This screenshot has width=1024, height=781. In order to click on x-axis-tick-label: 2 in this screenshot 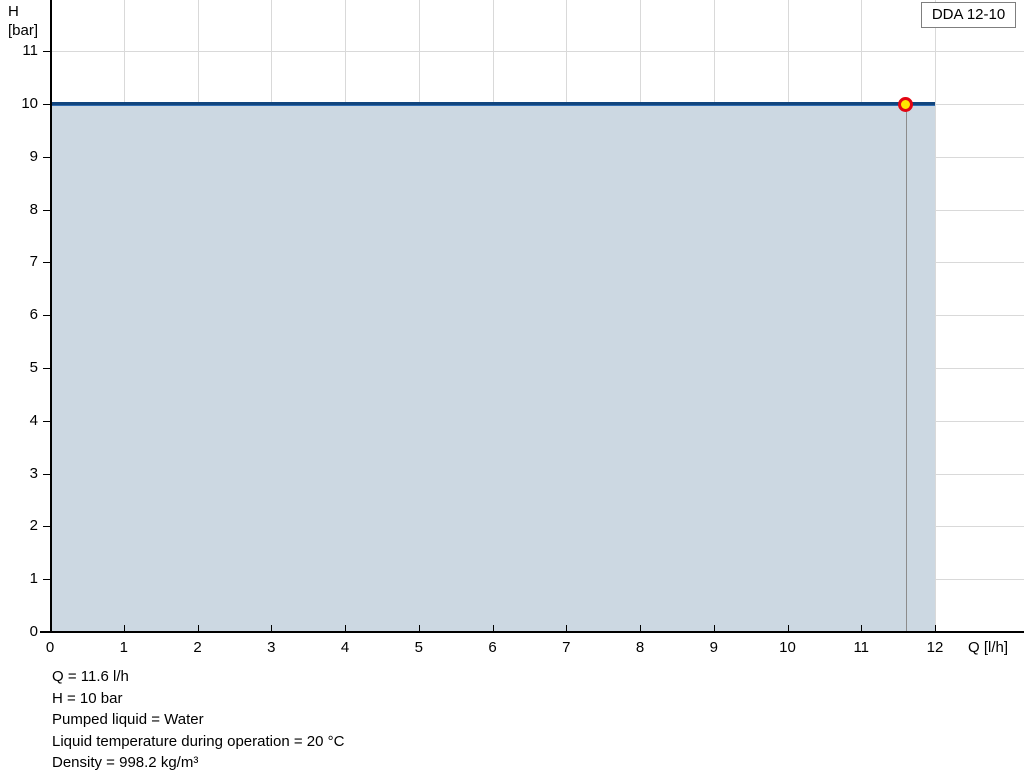, I will do `click(197, 647)`.